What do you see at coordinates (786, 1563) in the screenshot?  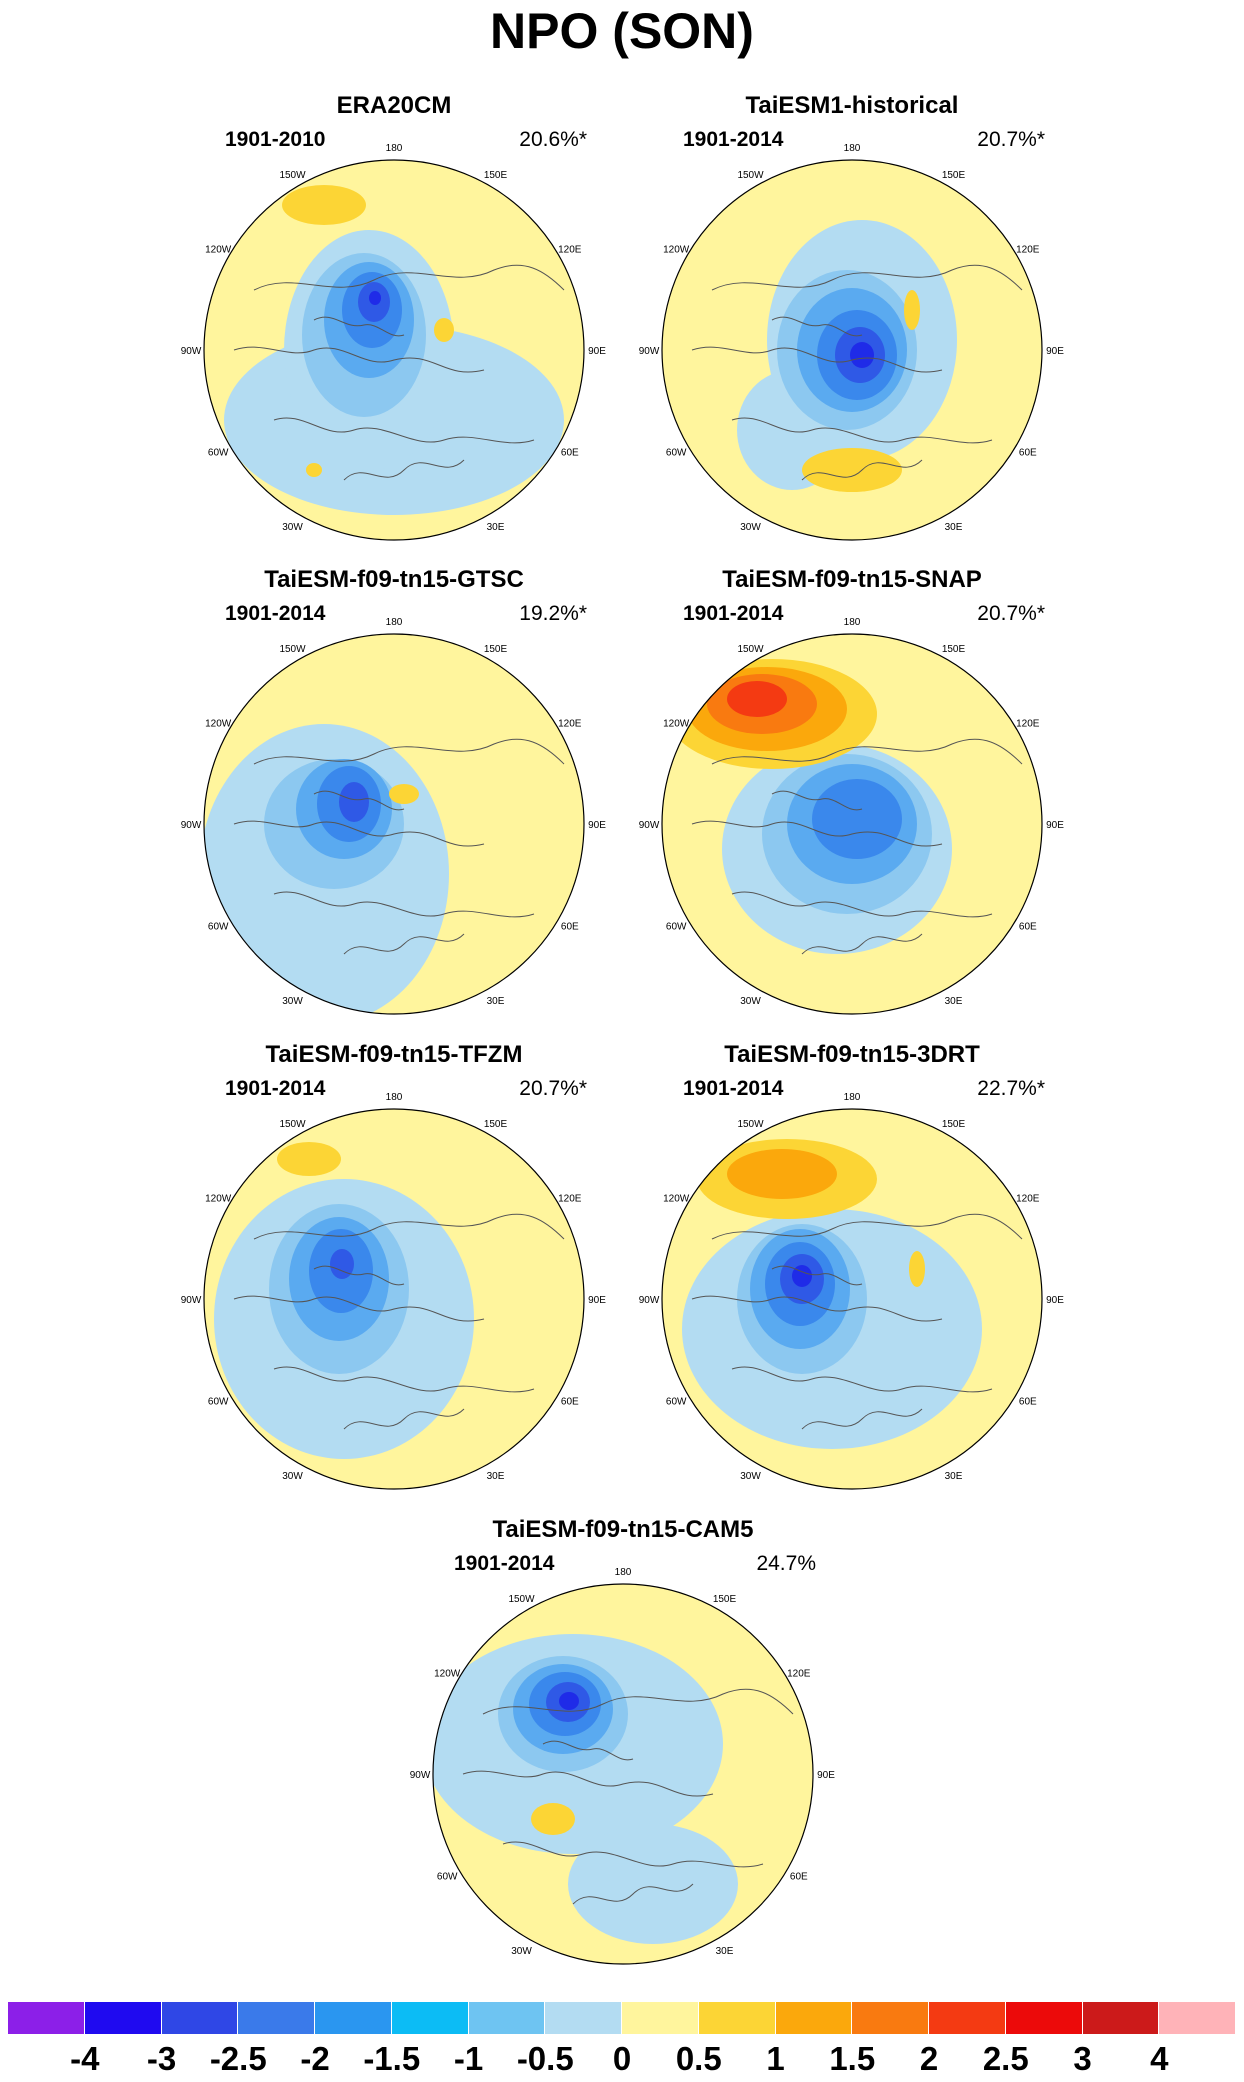 I see `panel-variance: 24.7%` at bounding box center [786, 1563].